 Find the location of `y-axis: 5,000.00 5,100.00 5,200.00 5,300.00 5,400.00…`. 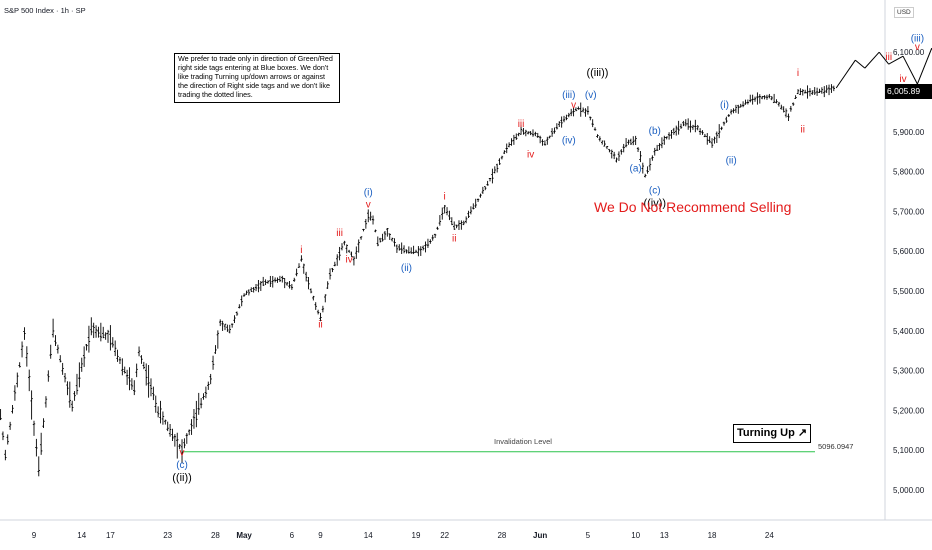

y-axis: 5,000.00 5,100.00 5,200.00 5,300.00 5,400.00… is located at coordinates (909, 271).